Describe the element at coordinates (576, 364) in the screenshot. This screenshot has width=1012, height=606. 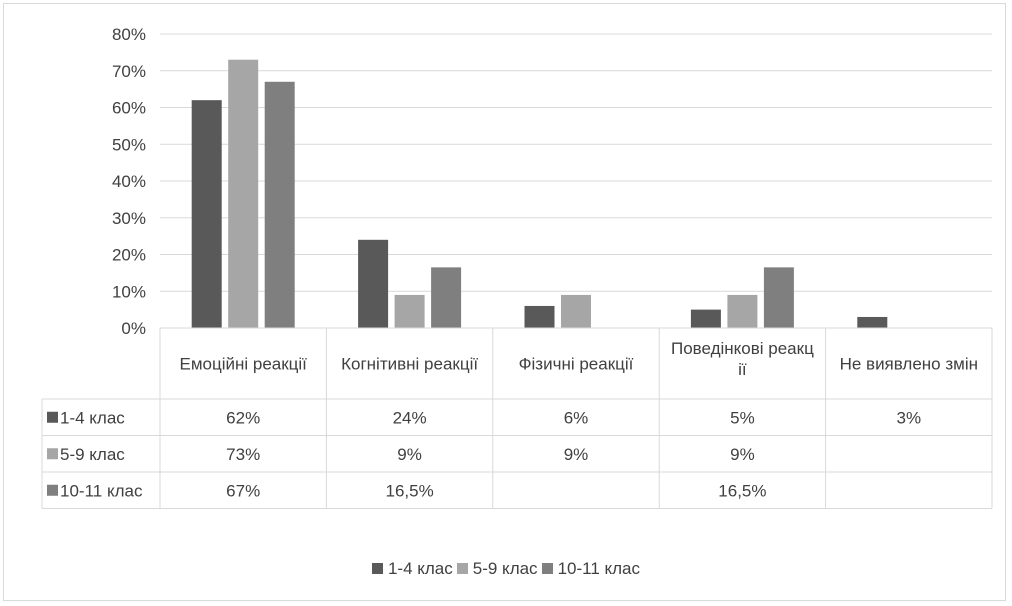
I see `category-label: Фізичні реакції` at that location.